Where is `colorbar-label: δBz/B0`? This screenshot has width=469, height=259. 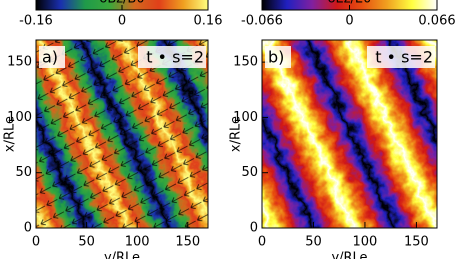
colorbar-label: δBz/B0 is located at coordinates (121, 3).